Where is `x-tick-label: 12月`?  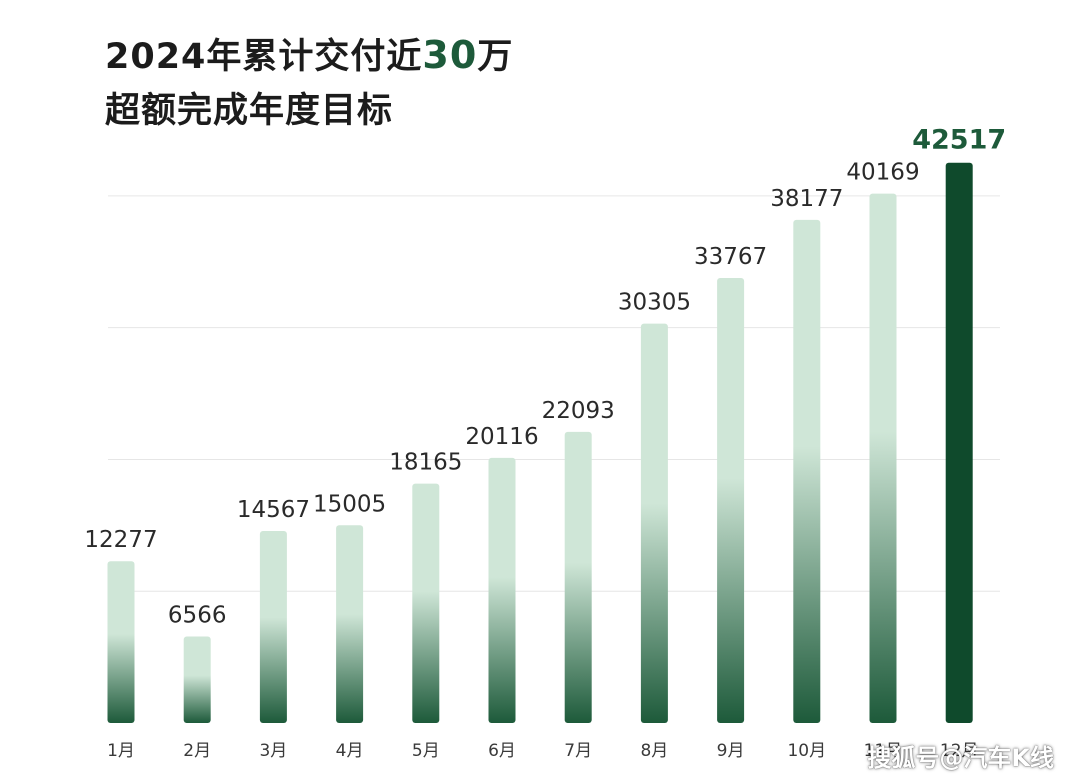
x-tick-label: 12月 is located at coordinates (959, 751).